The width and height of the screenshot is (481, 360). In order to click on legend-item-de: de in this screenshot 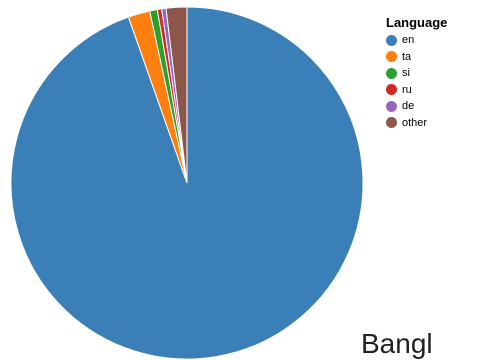, I will do `click(416, 106)`.